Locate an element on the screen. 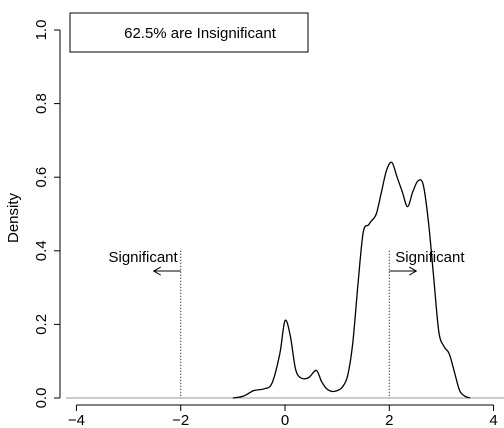 Image resolution: width=504 pixels, height=428 pixels. y-tick-label: 0.6 is located at coordinates (41, 177).